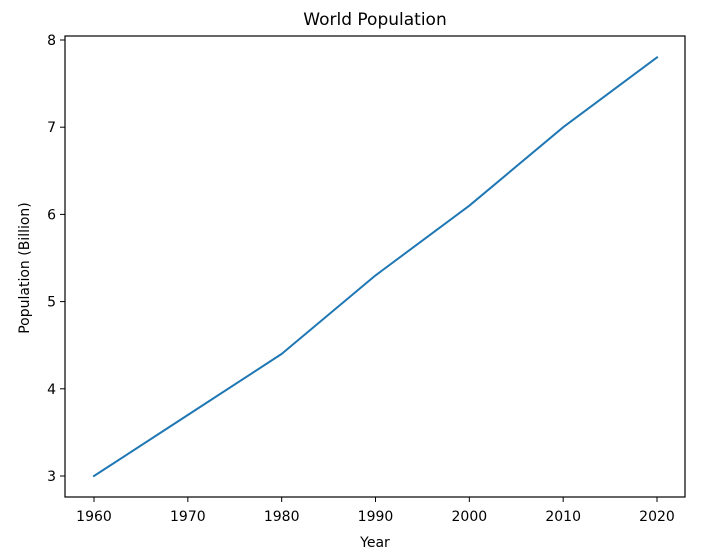  I want to click on y-tick-label: 8, so click(51, 41).